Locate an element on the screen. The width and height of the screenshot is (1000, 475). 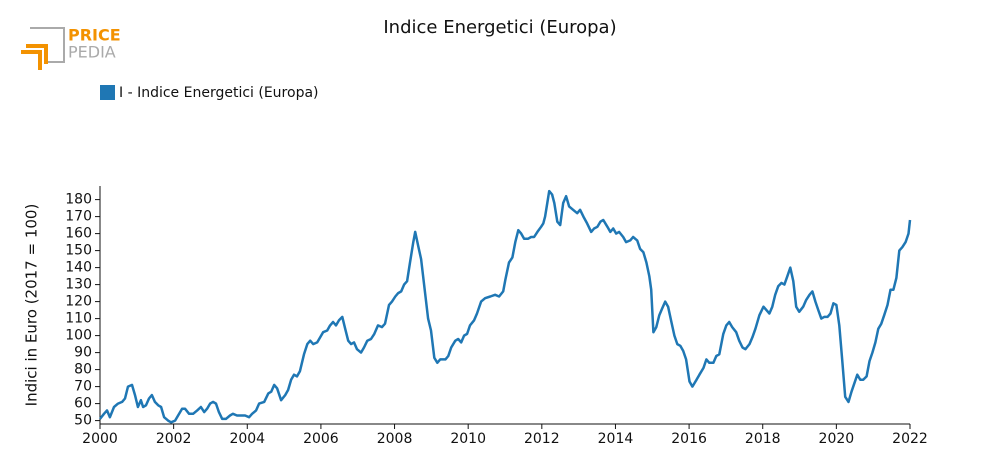
x-tick-label: 2000 is located at coordinates (100, 439).